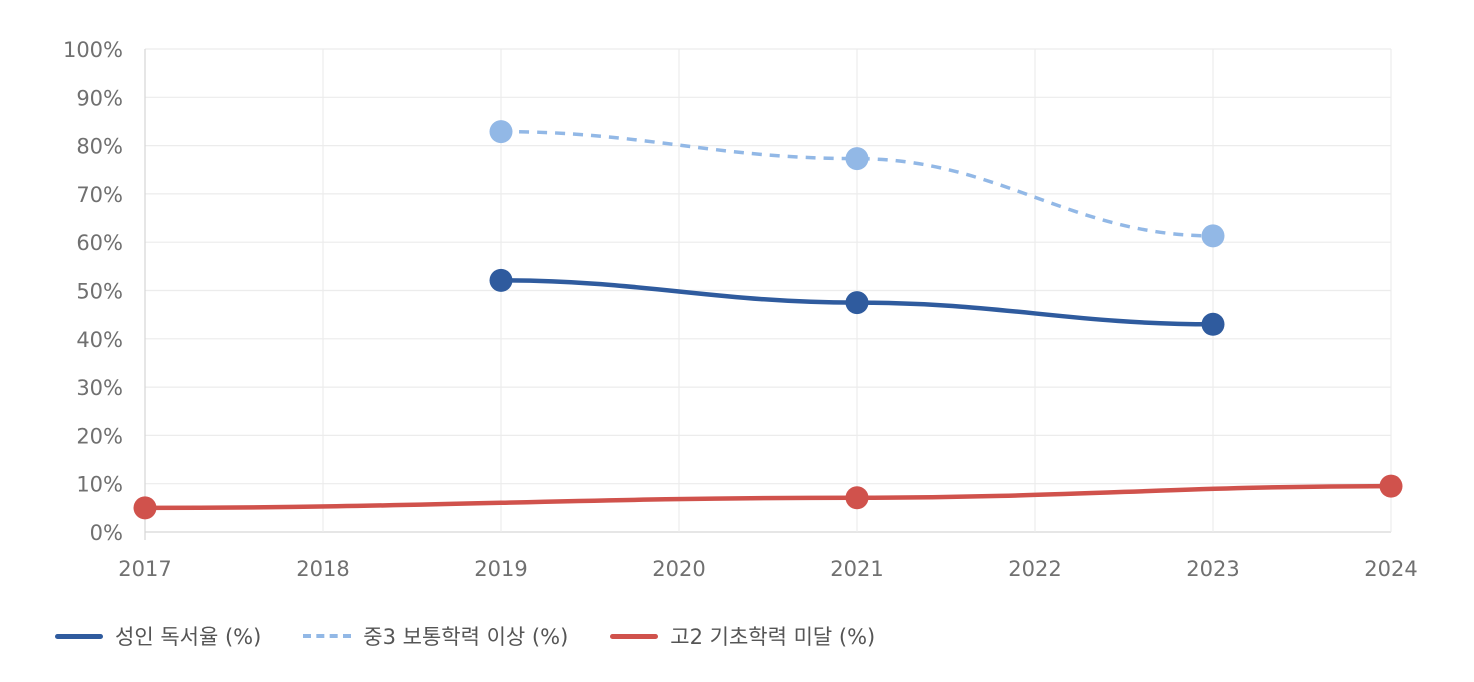 This screenshot has height=682, width=1474. I want to click on x-tick-label: 2023, so click(1212, 569).